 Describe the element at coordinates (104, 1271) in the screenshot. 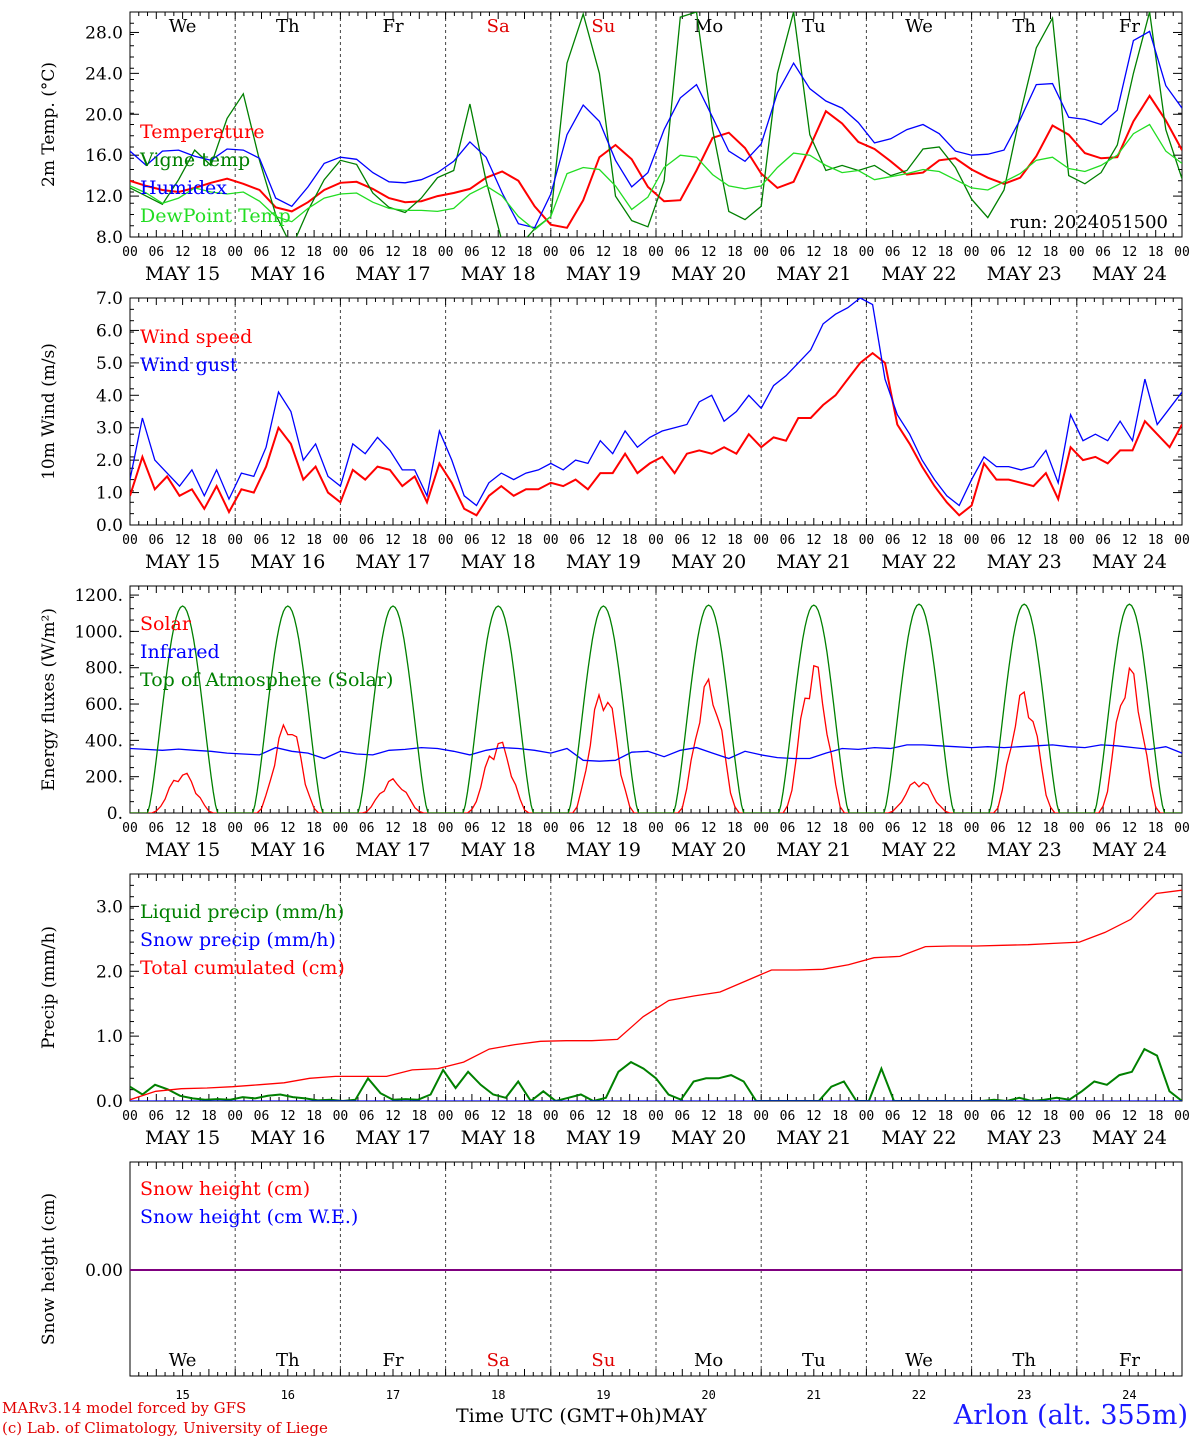

I see `y-tick-label: 0.00` at that location.